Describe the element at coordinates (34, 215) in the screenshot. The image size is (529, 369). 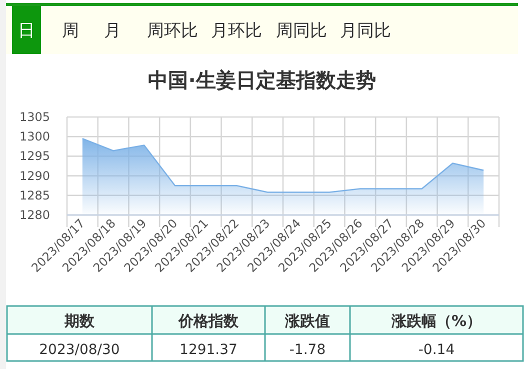
I see `y-tick-label: 1280` at that location.